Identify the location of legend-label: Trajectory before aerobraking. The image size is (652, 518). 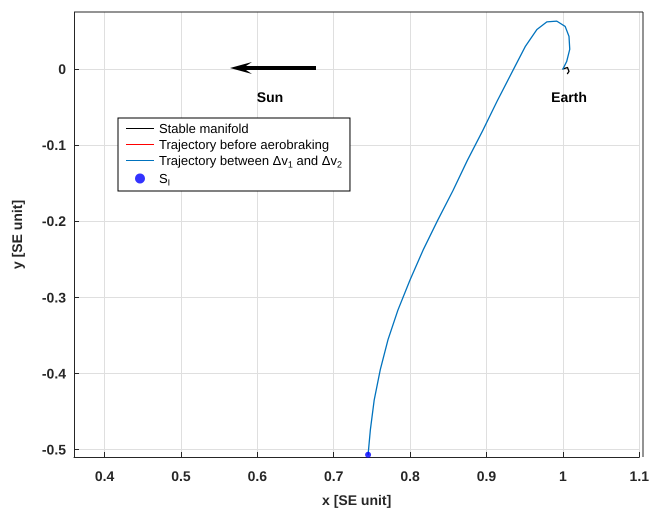
(244, 144).